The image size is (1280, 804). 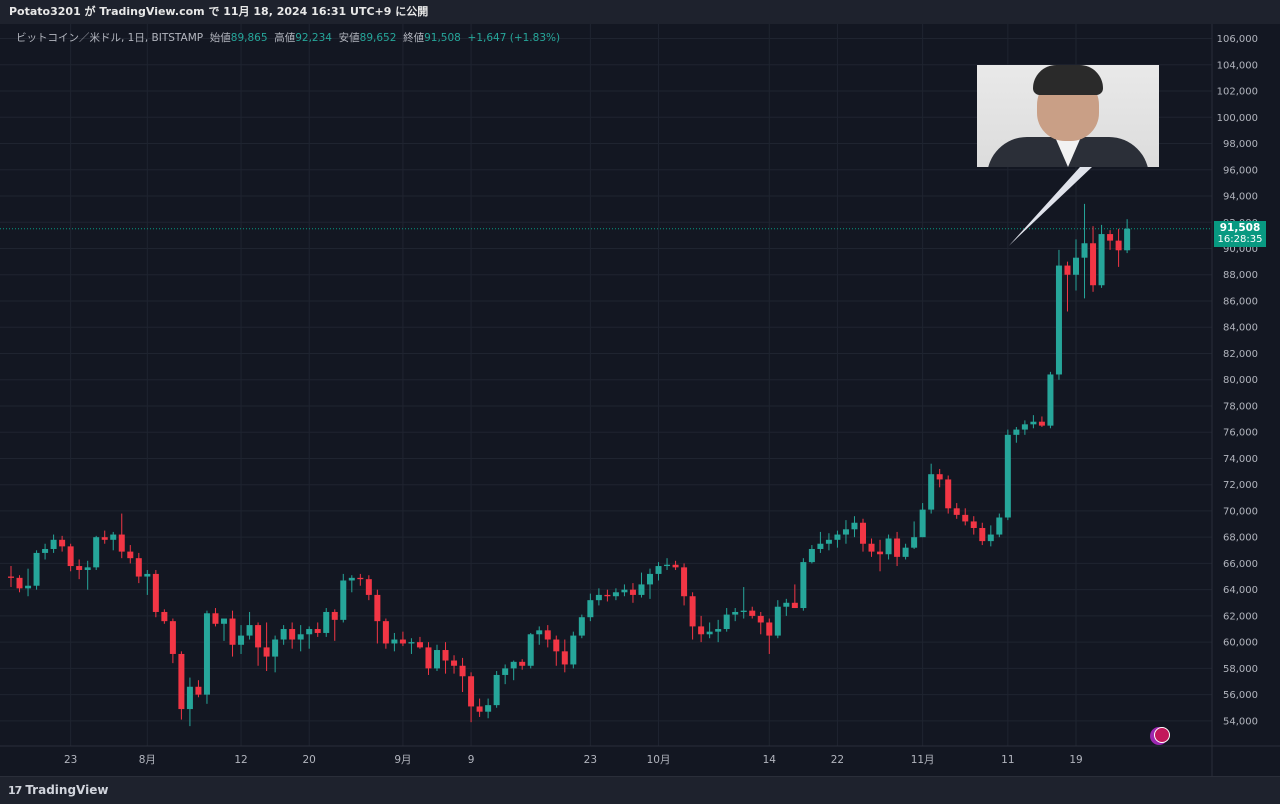 What do you see at coordinates (58, 790) in the screenshot?
I see `tradingview-logo: 17 TradingView` at bounding box center [58, 790].